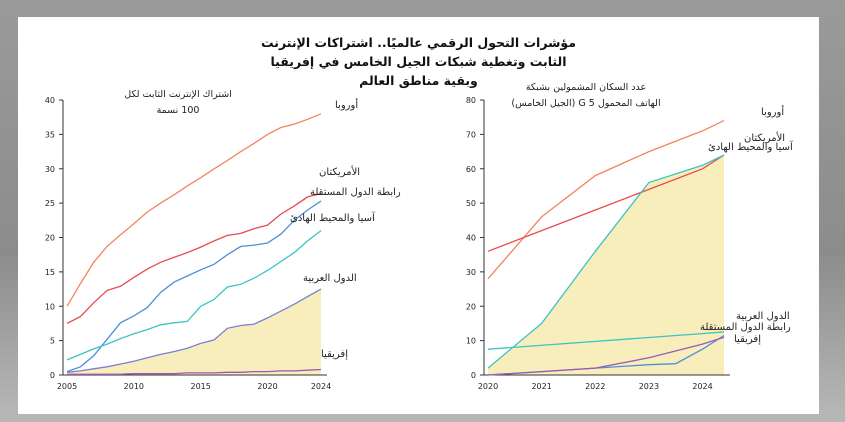 This screenshot has width=845, height=422. Describe the element at coordinates (50, 134) in the screenshot. I see `y-tick-label: 35` at that location.